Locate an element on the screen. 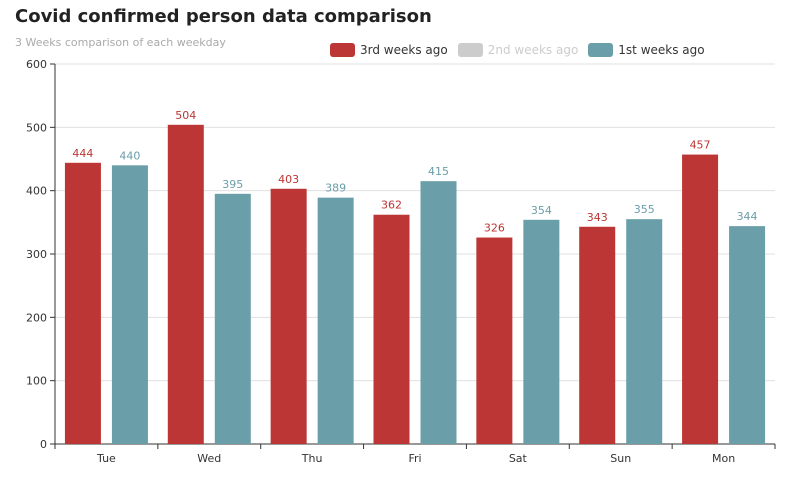 Image resolution: width=796 pixels, height=481 pixels. y-tick-label: 300 is located at coordinates (36, 254).